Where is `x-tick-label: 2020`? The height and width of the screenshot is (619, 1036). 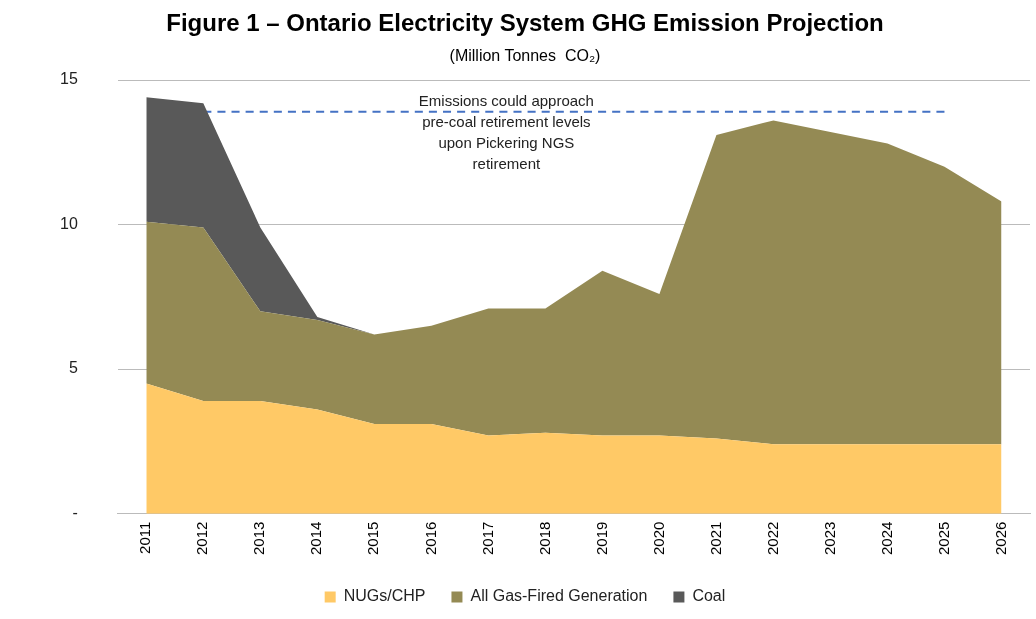 x-tick-label: 2020 is located at coordinates (658, 538).